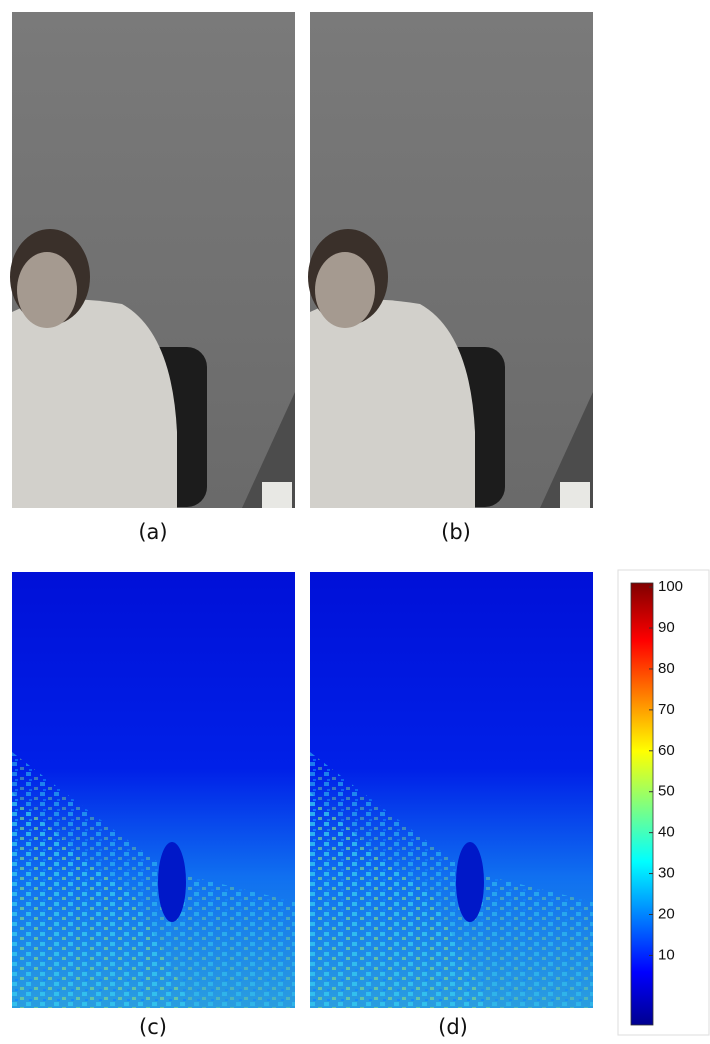 Image resolution: width=710 pixels, height=1044 pixels. What do you see at coordinates (670, 586) in the screenshot?
I see `colorbar-tick-label: 100` at bounding box center [670, 586].